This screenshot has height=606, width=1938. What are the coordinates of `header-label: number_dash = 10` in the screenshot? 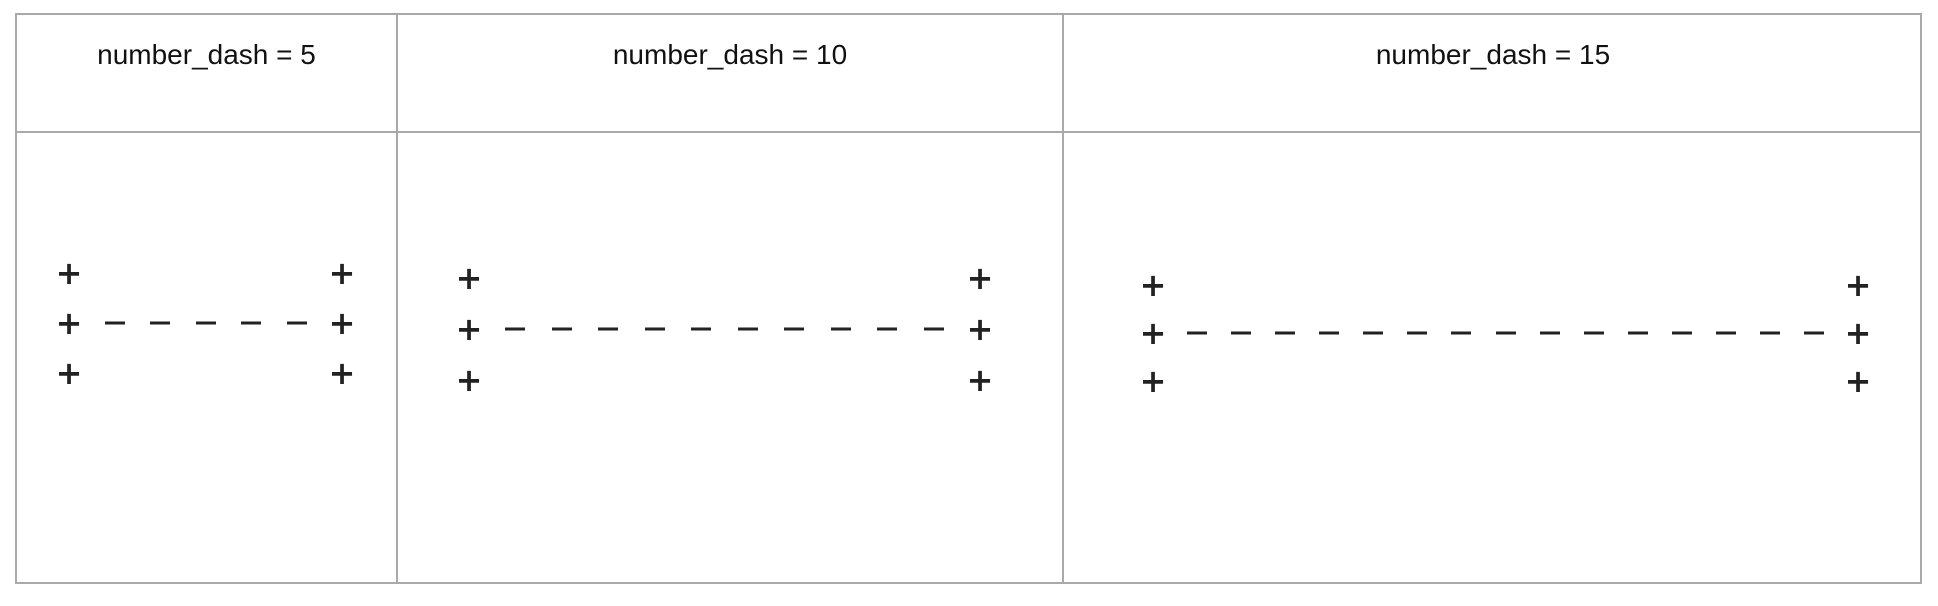 It's located at (730, 54).